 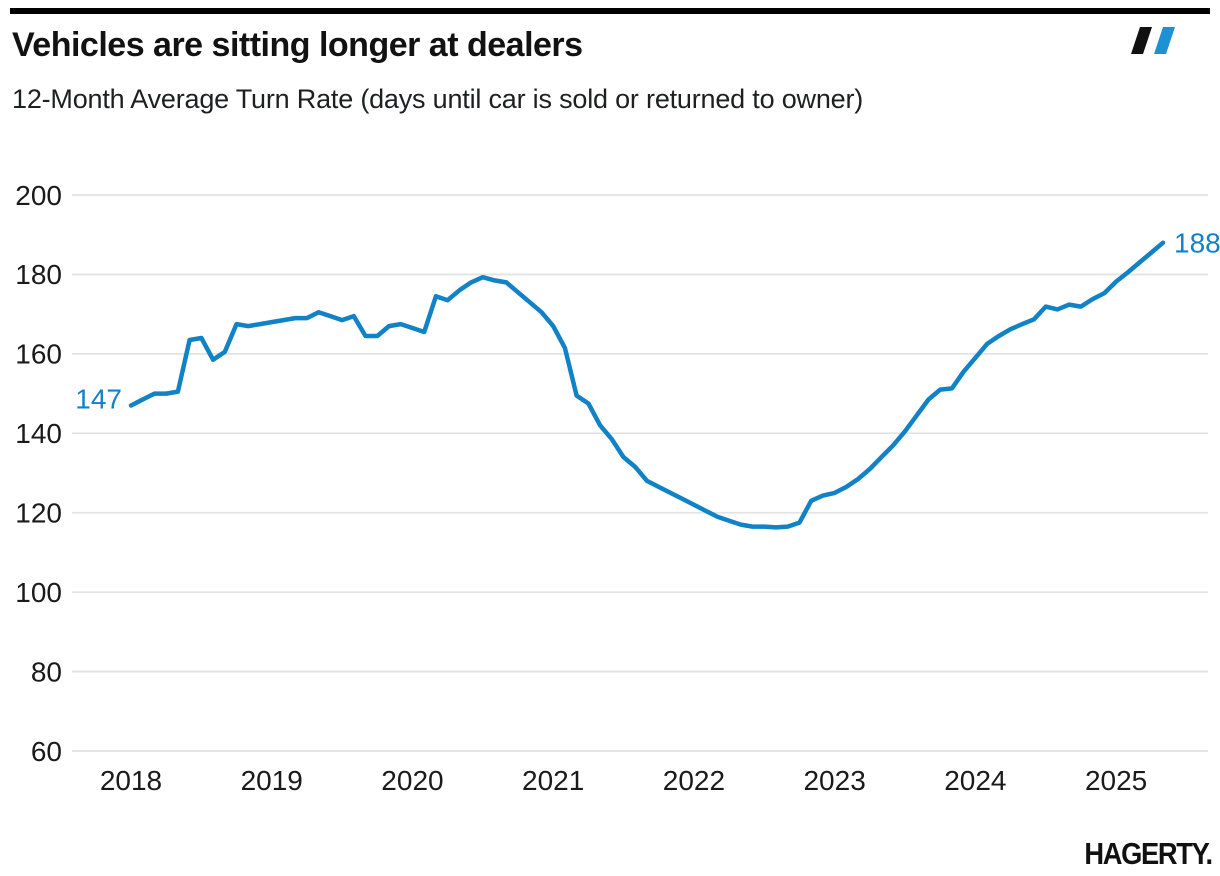 What do you see at coordinates (38, 274) in the screenshot?
I see `y-tick-label: 180` at bounding box center [38, 274].